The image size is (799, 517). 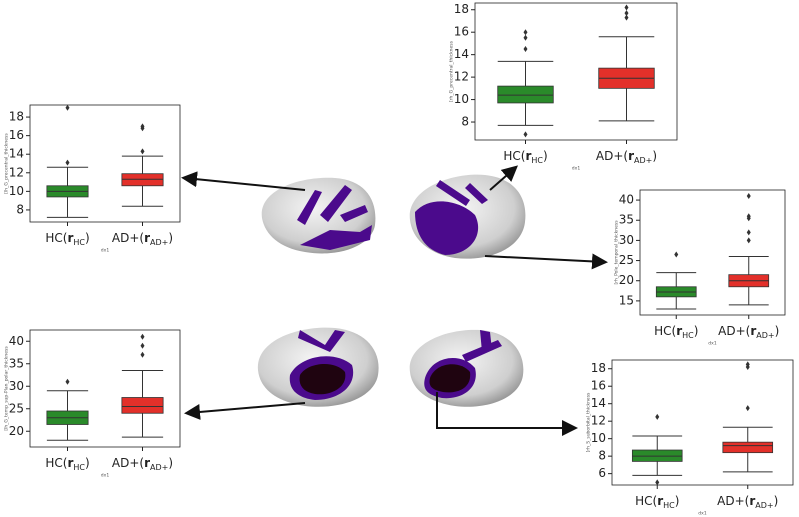 I want to click on y-axis-label: [lh_G_precentral_thickness, so click(x=7, y=163).